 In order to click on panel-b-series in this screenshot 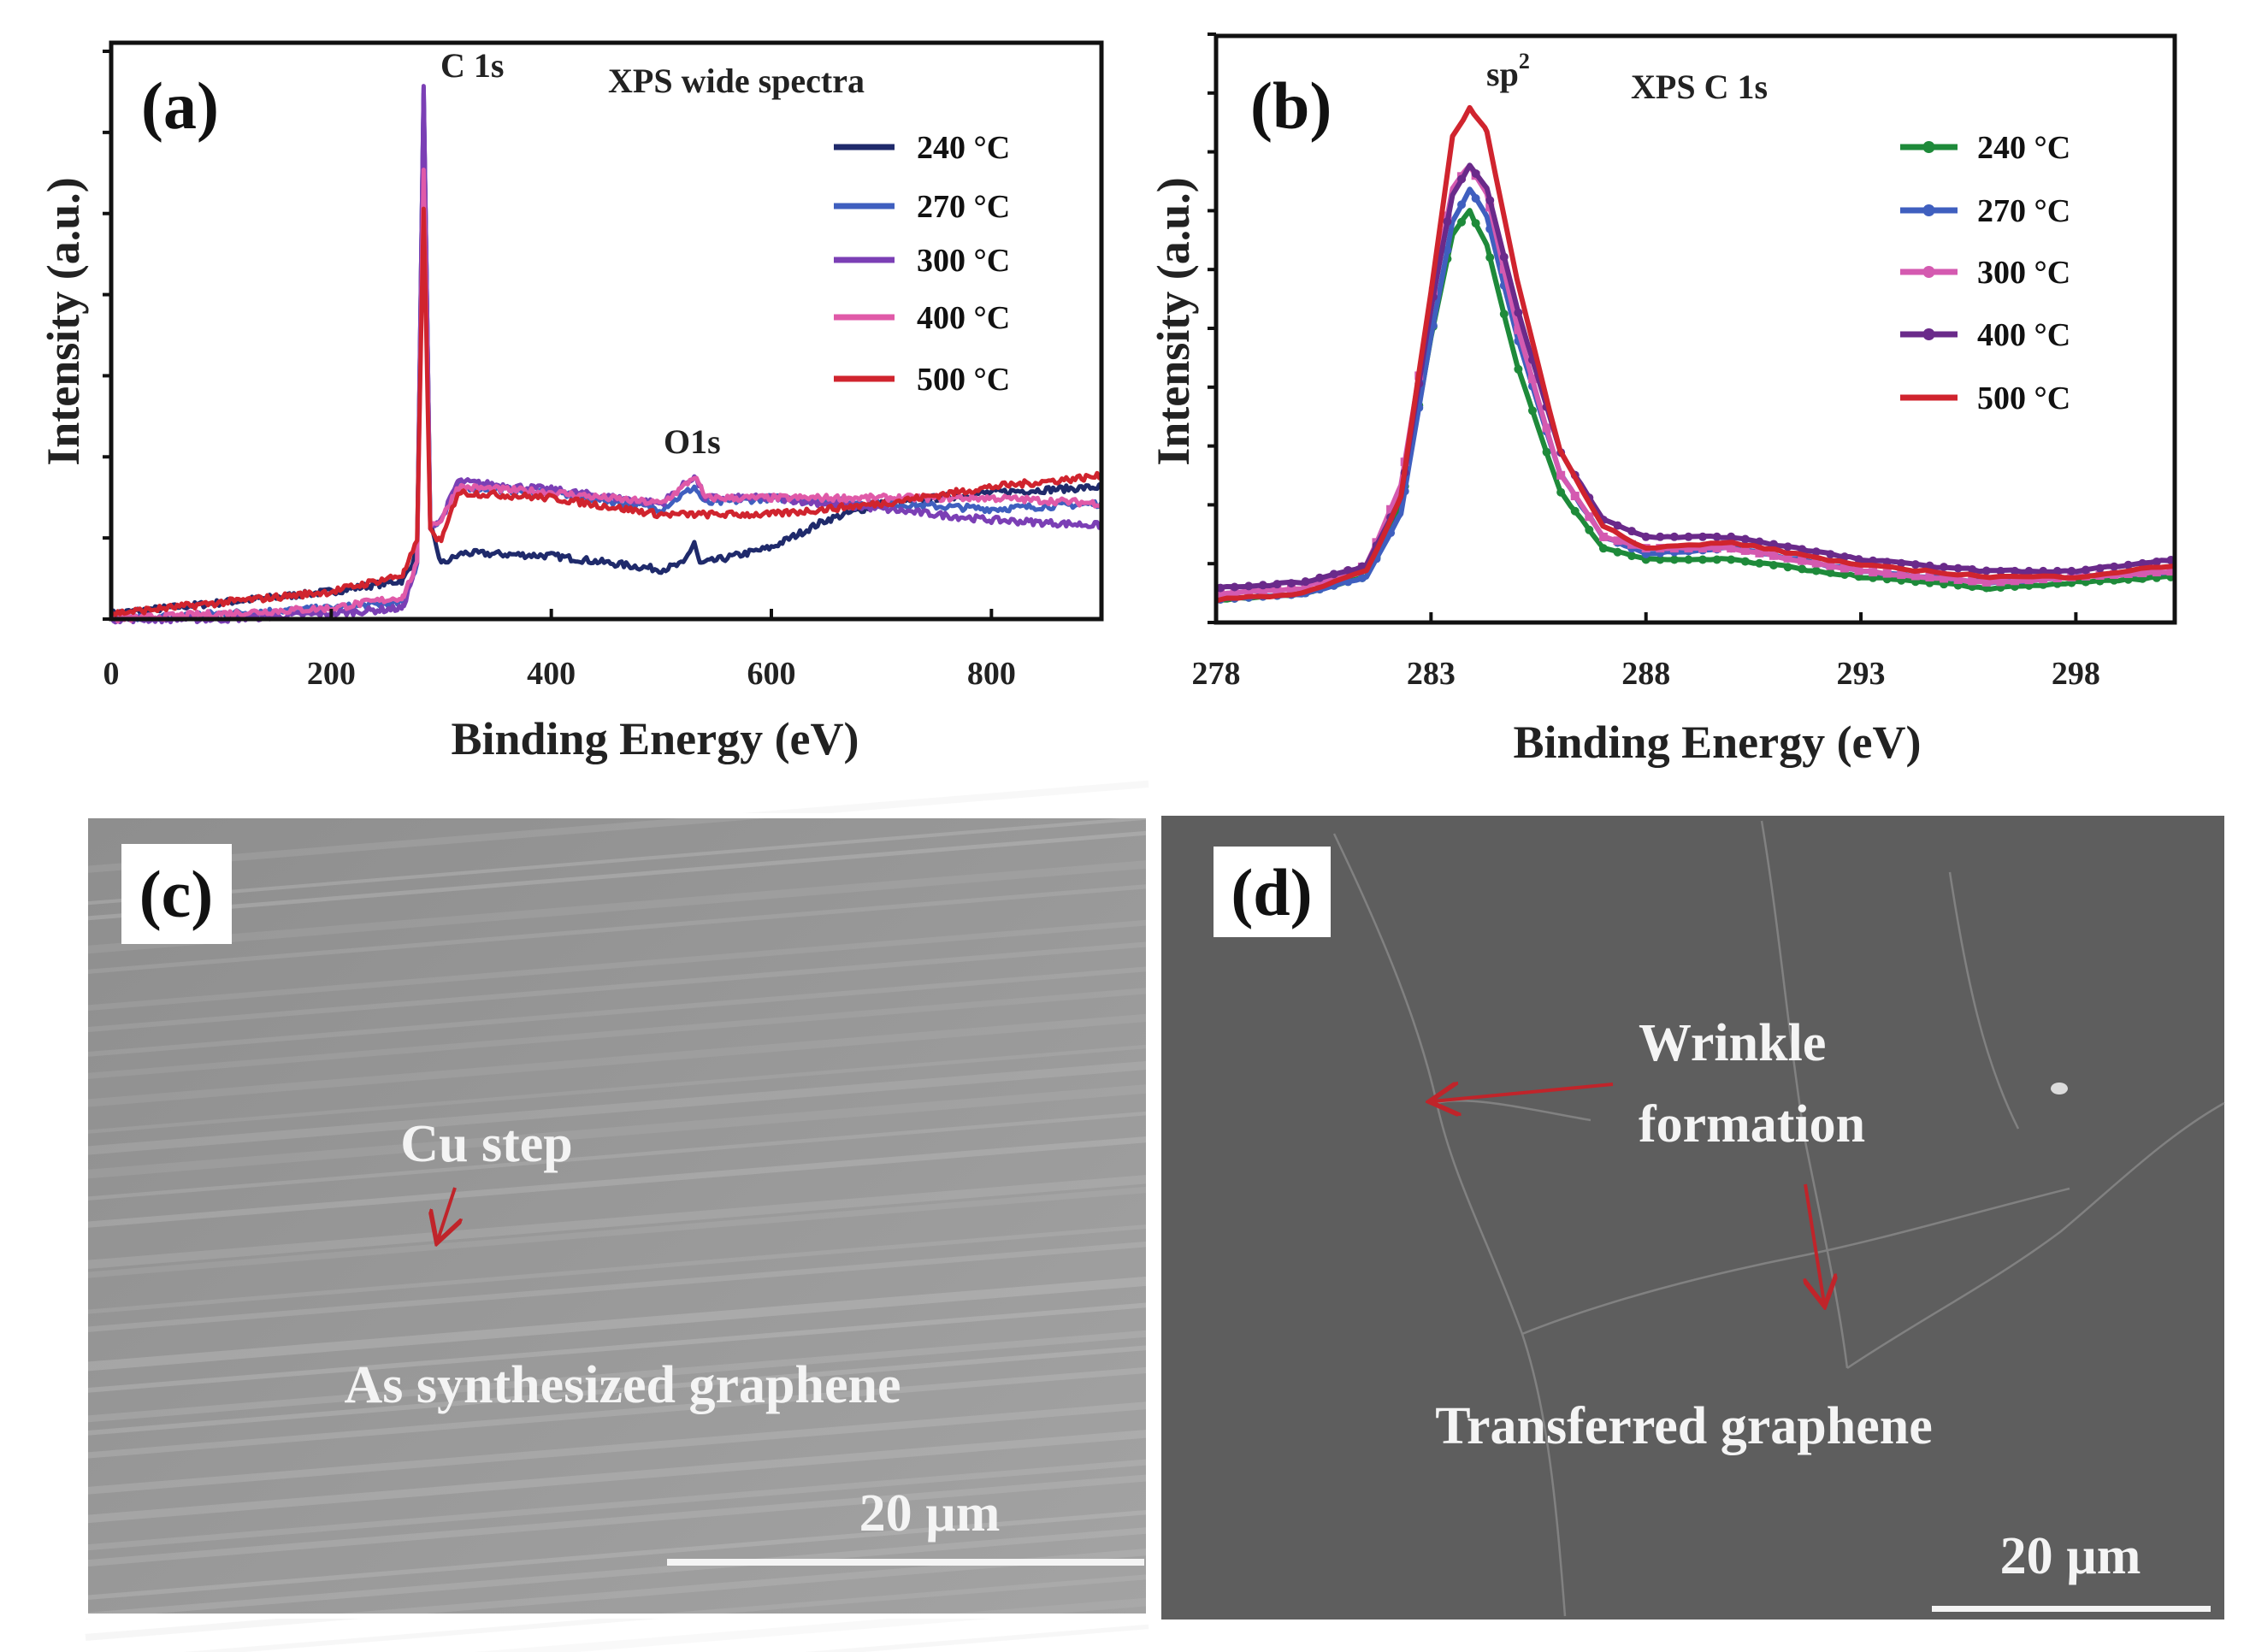, I will do `click(1696, 354)`.